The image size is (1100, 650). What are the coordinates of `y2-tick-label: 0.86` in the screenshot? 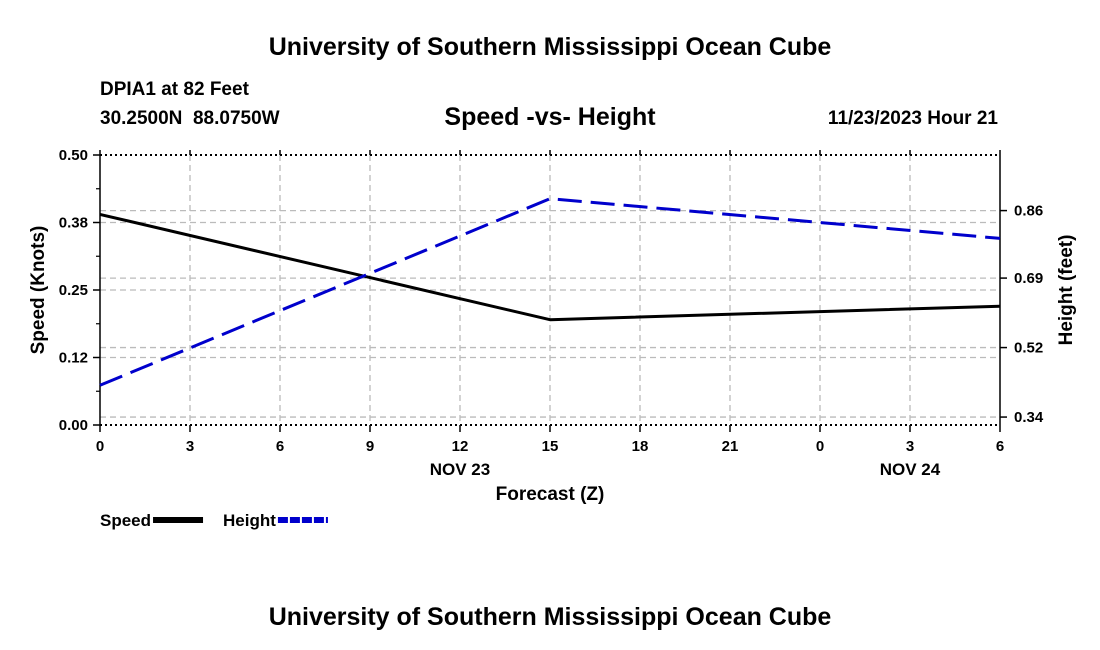 It's located at (1028, 211).